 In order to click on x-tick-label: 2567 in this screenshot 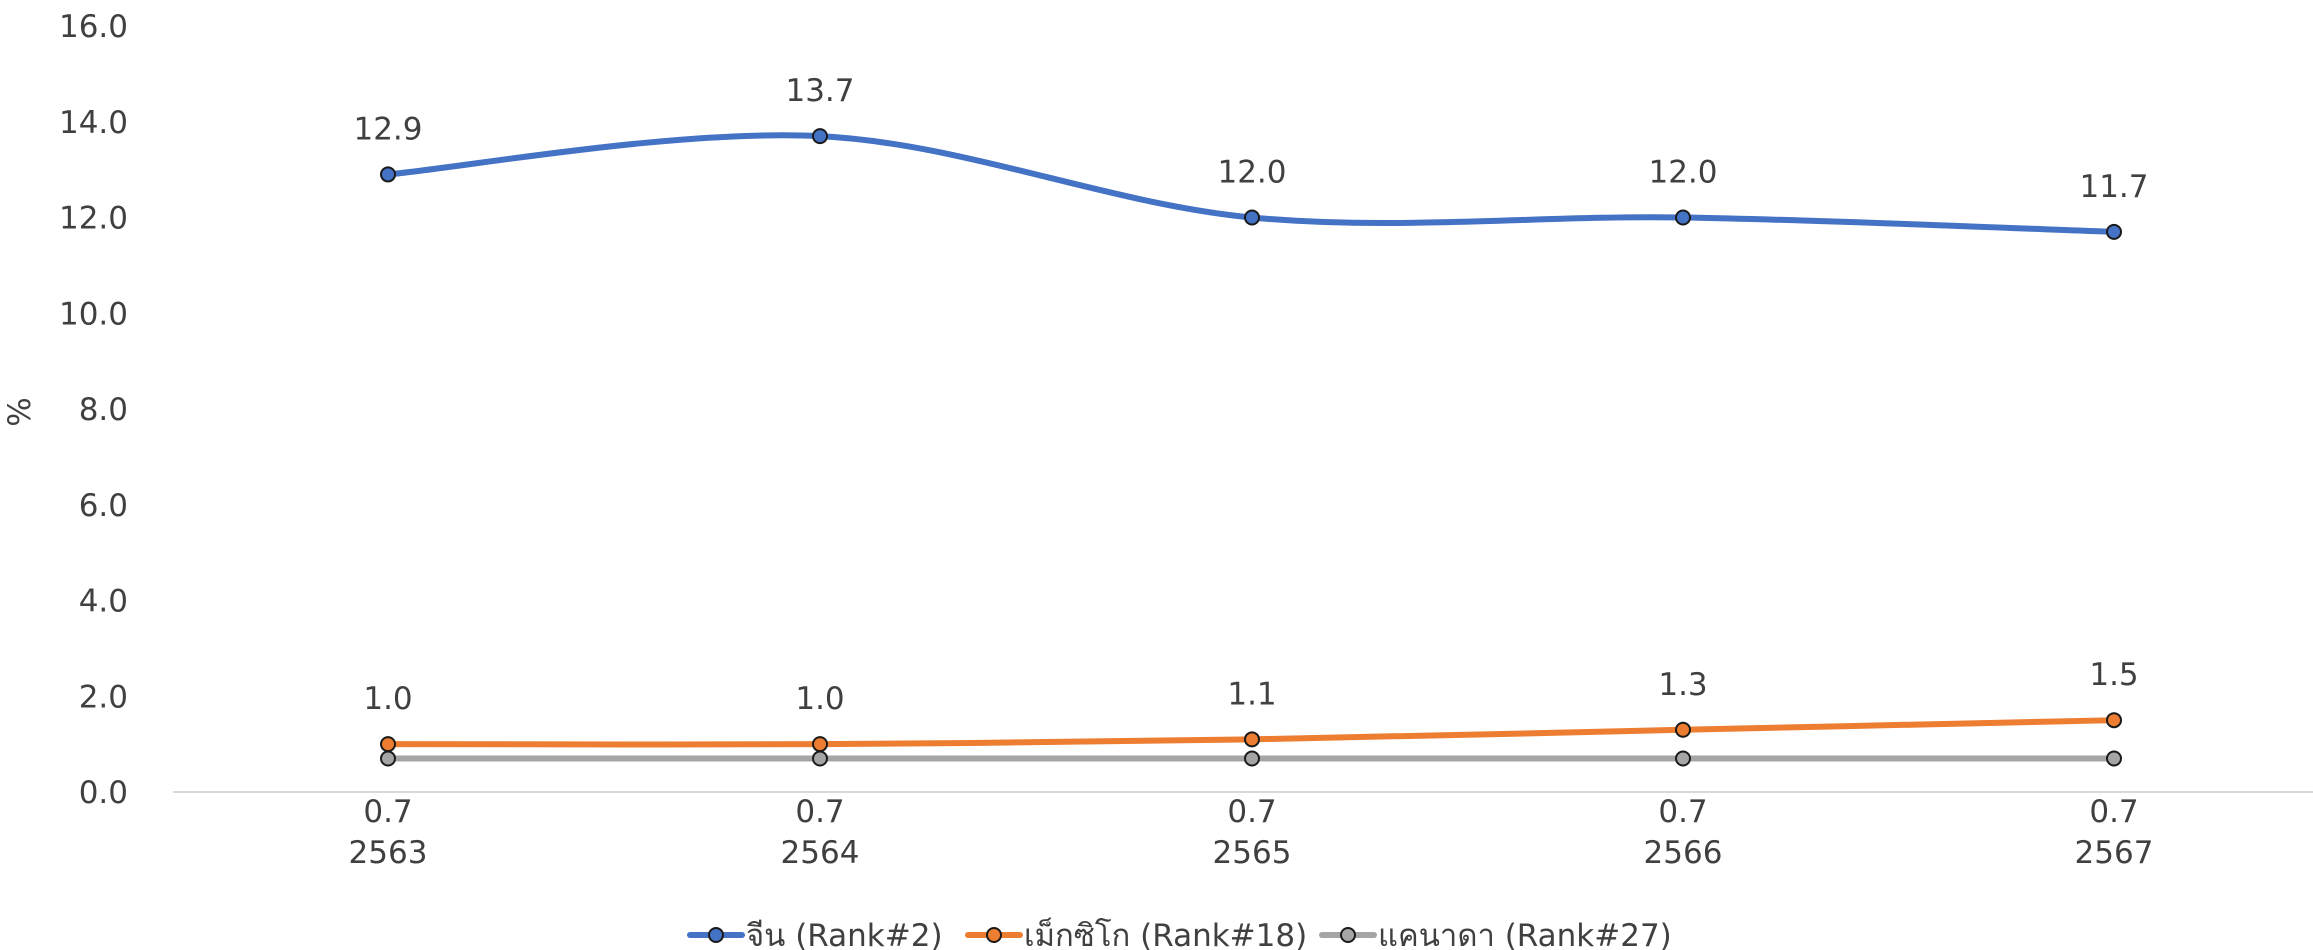, I will do `click(2114, 853)`.